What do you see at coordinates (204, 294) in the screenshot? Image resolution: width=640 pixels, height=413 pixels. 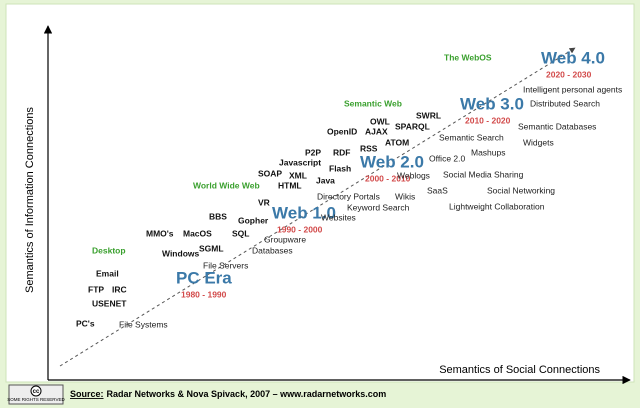 I see `era-years: 1980 - 1990` at bounding box center [204, 294].